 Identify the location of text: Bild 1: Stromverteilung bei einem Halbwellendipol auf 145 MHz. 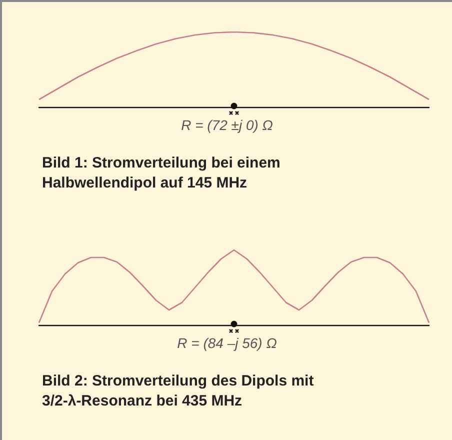
(163, 173).